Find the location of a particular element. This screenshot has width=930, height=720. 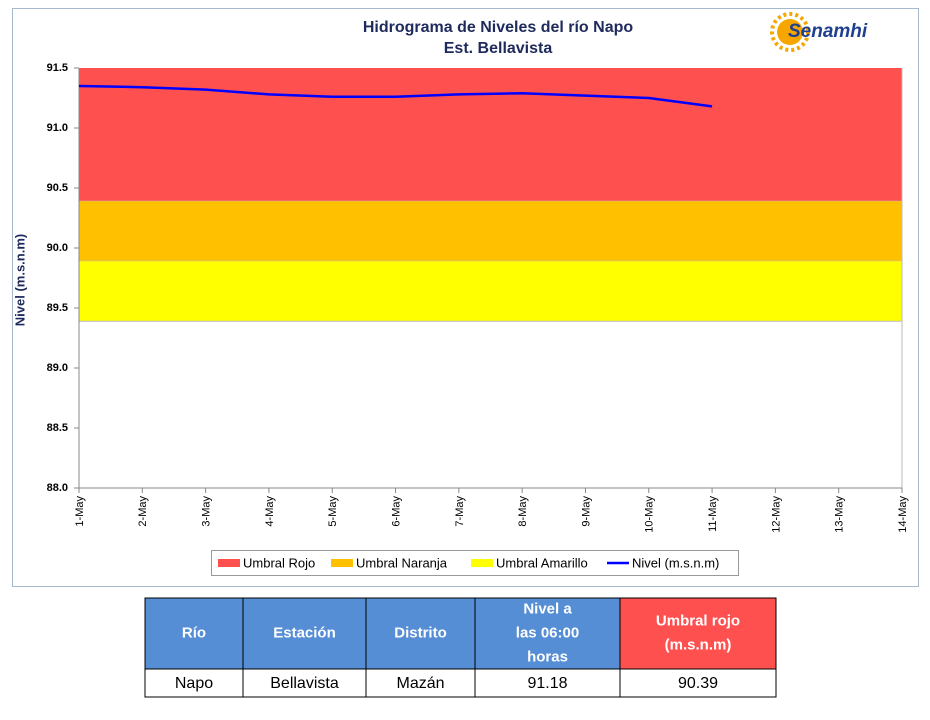

table-cell-text: Mazán is located at coordinates (420, 683).